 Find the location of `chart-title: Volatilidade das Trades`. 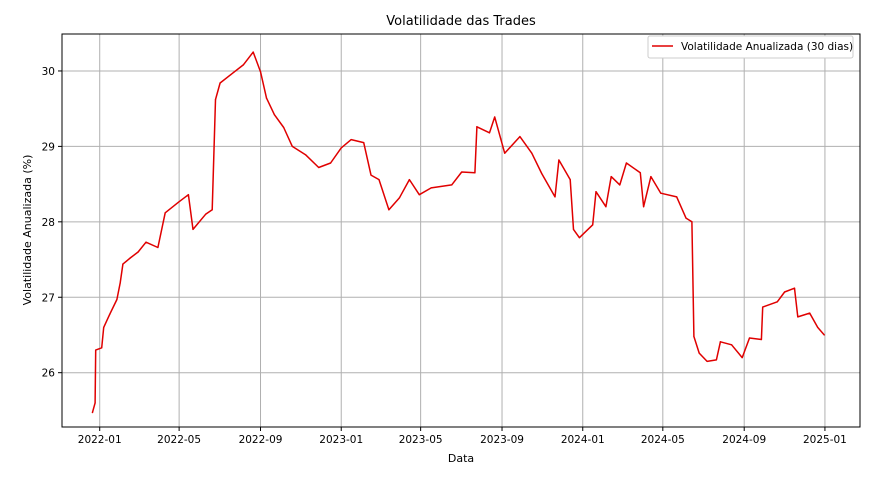

chart-title: Volatilidade das Trades is located at coordinates (461, 21).